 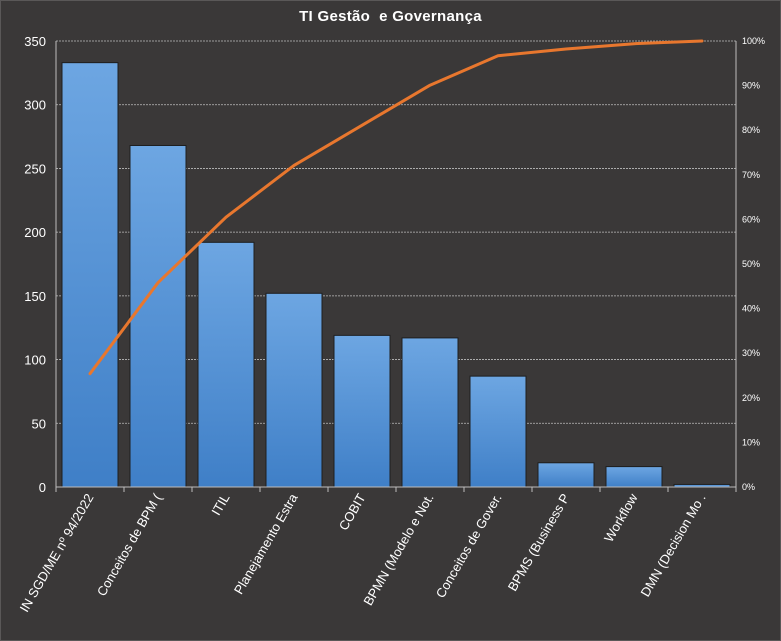 I want to click on chart-title: TI Gestão e Governança, so click(x=390, y=16).